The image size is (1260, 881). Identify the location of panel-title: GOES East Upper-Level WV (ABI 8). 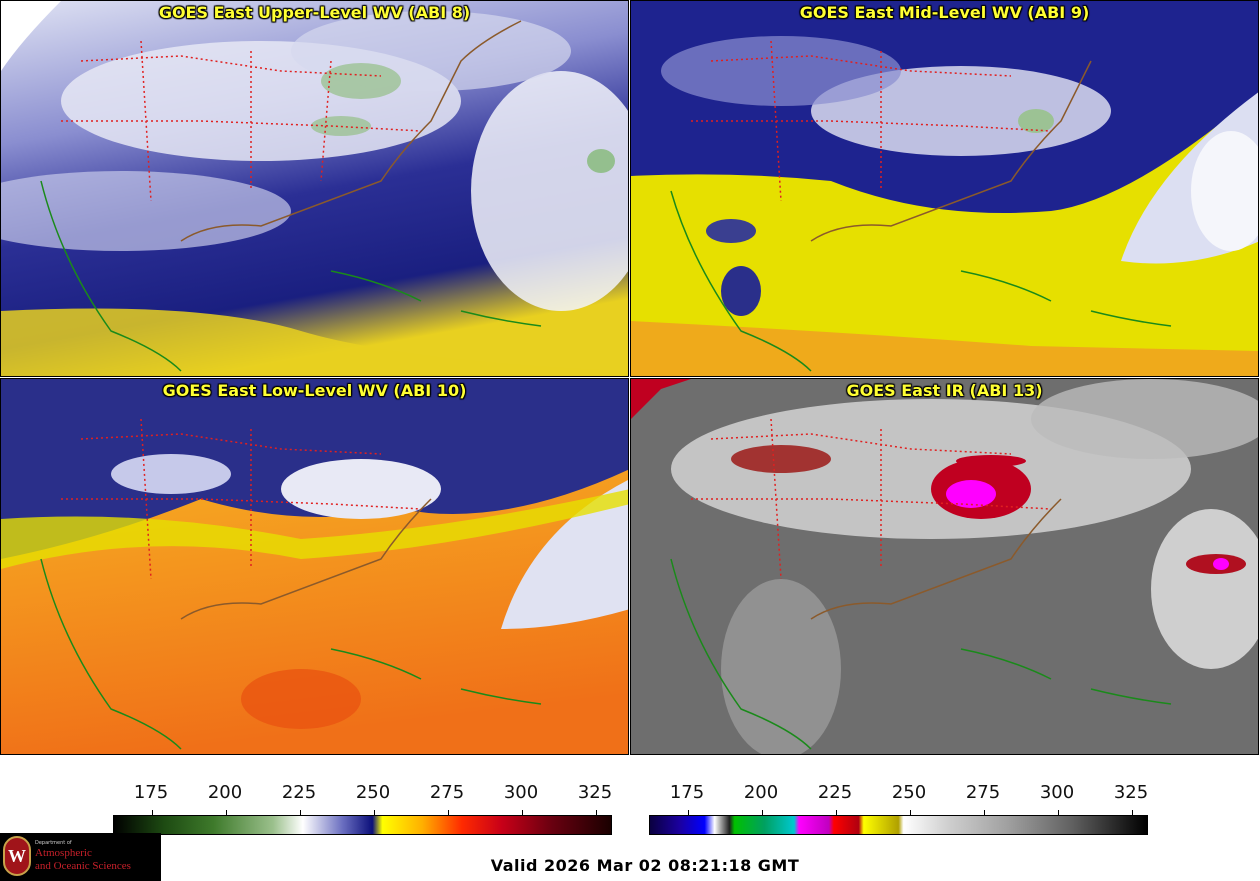
(314, 12).